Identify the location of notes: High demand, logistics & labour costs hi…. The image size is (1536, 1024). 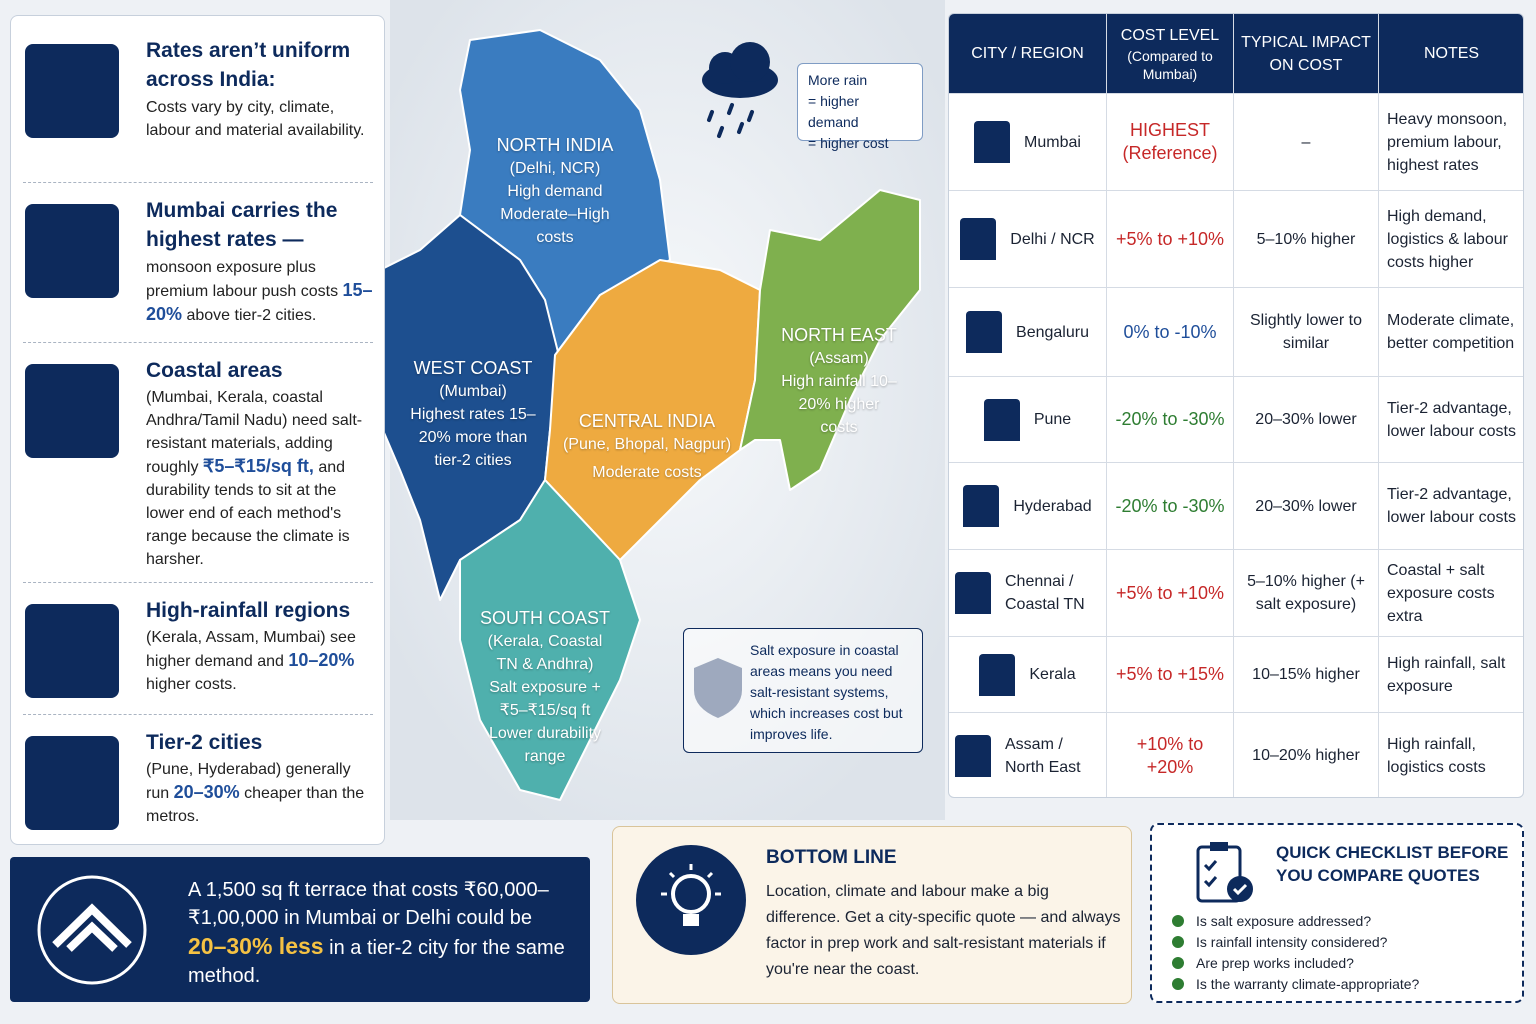
(1447, 239).